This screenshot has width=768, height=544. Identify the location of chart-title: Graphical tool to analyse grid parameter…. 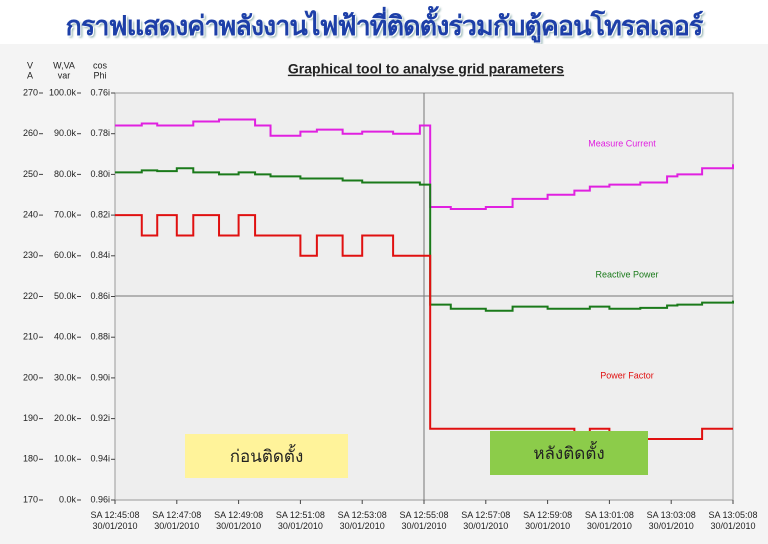
(426, 69).